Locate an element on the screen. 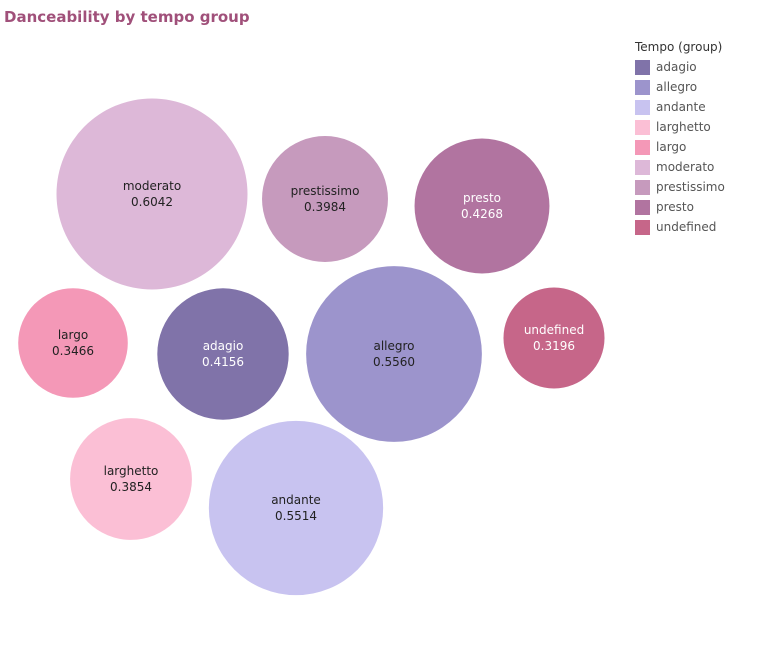 Image resolution: width=774 pixels, height=661 pixels. bubble-name-label: larghetto is located at coordinates (131, 471).